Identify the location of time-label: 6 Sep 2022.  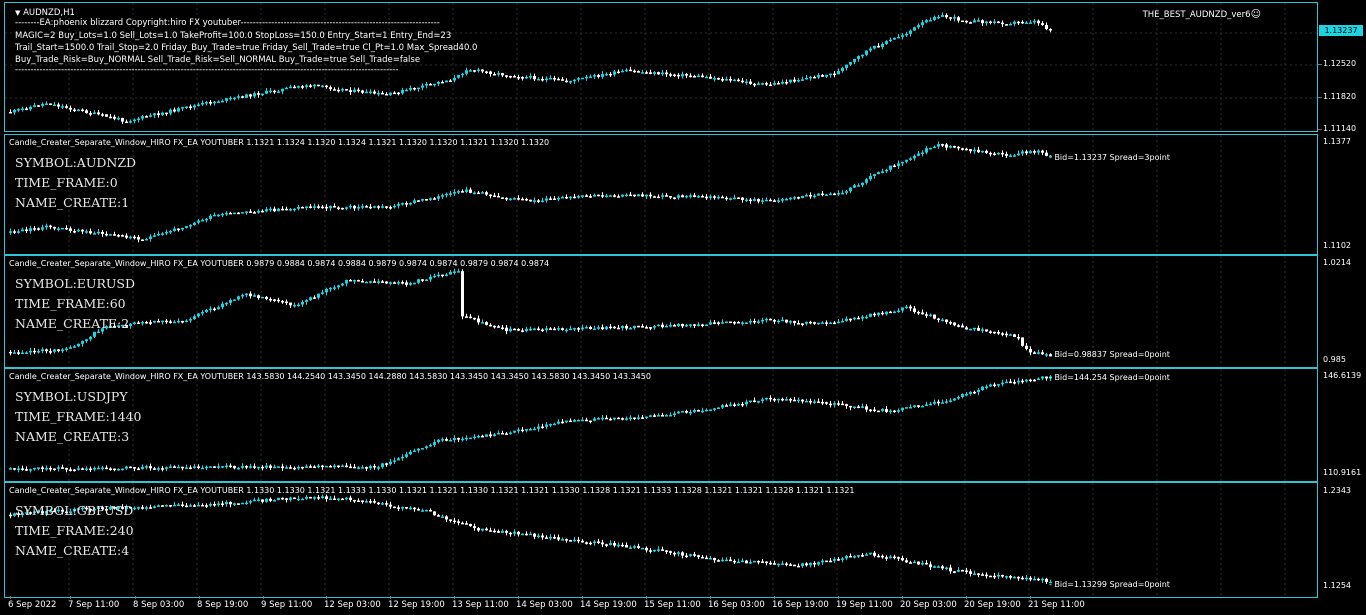
(32, 605).